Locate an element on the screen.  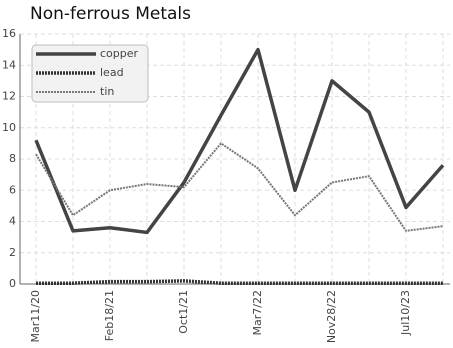
y-tick-label: 14 is located at coordinates (9, 64).